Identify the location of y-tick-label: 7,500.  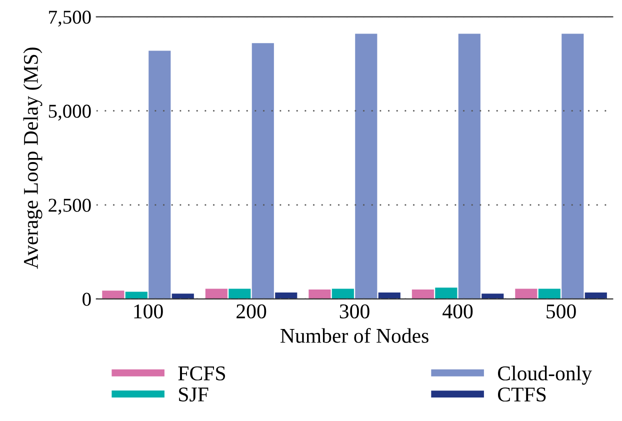
(70, 18).